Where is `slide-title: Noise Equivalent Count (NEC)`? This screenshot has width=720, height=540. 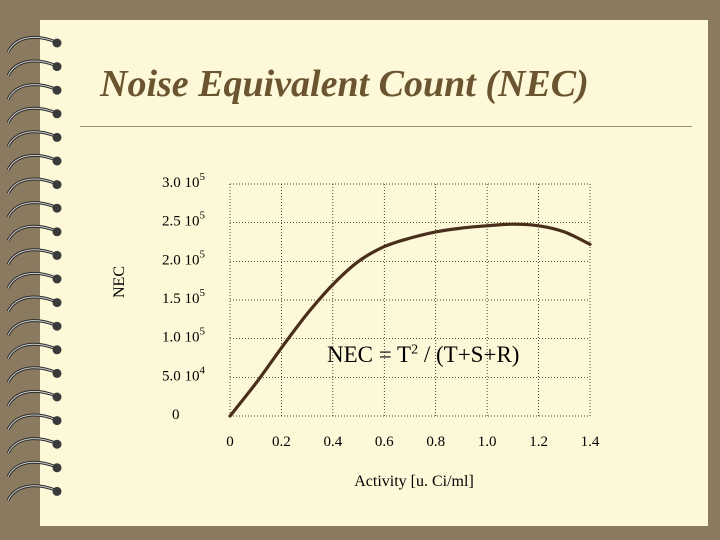
slide-title: Noise Equivalent Count (NEC) is located at coordinates (344, 84).